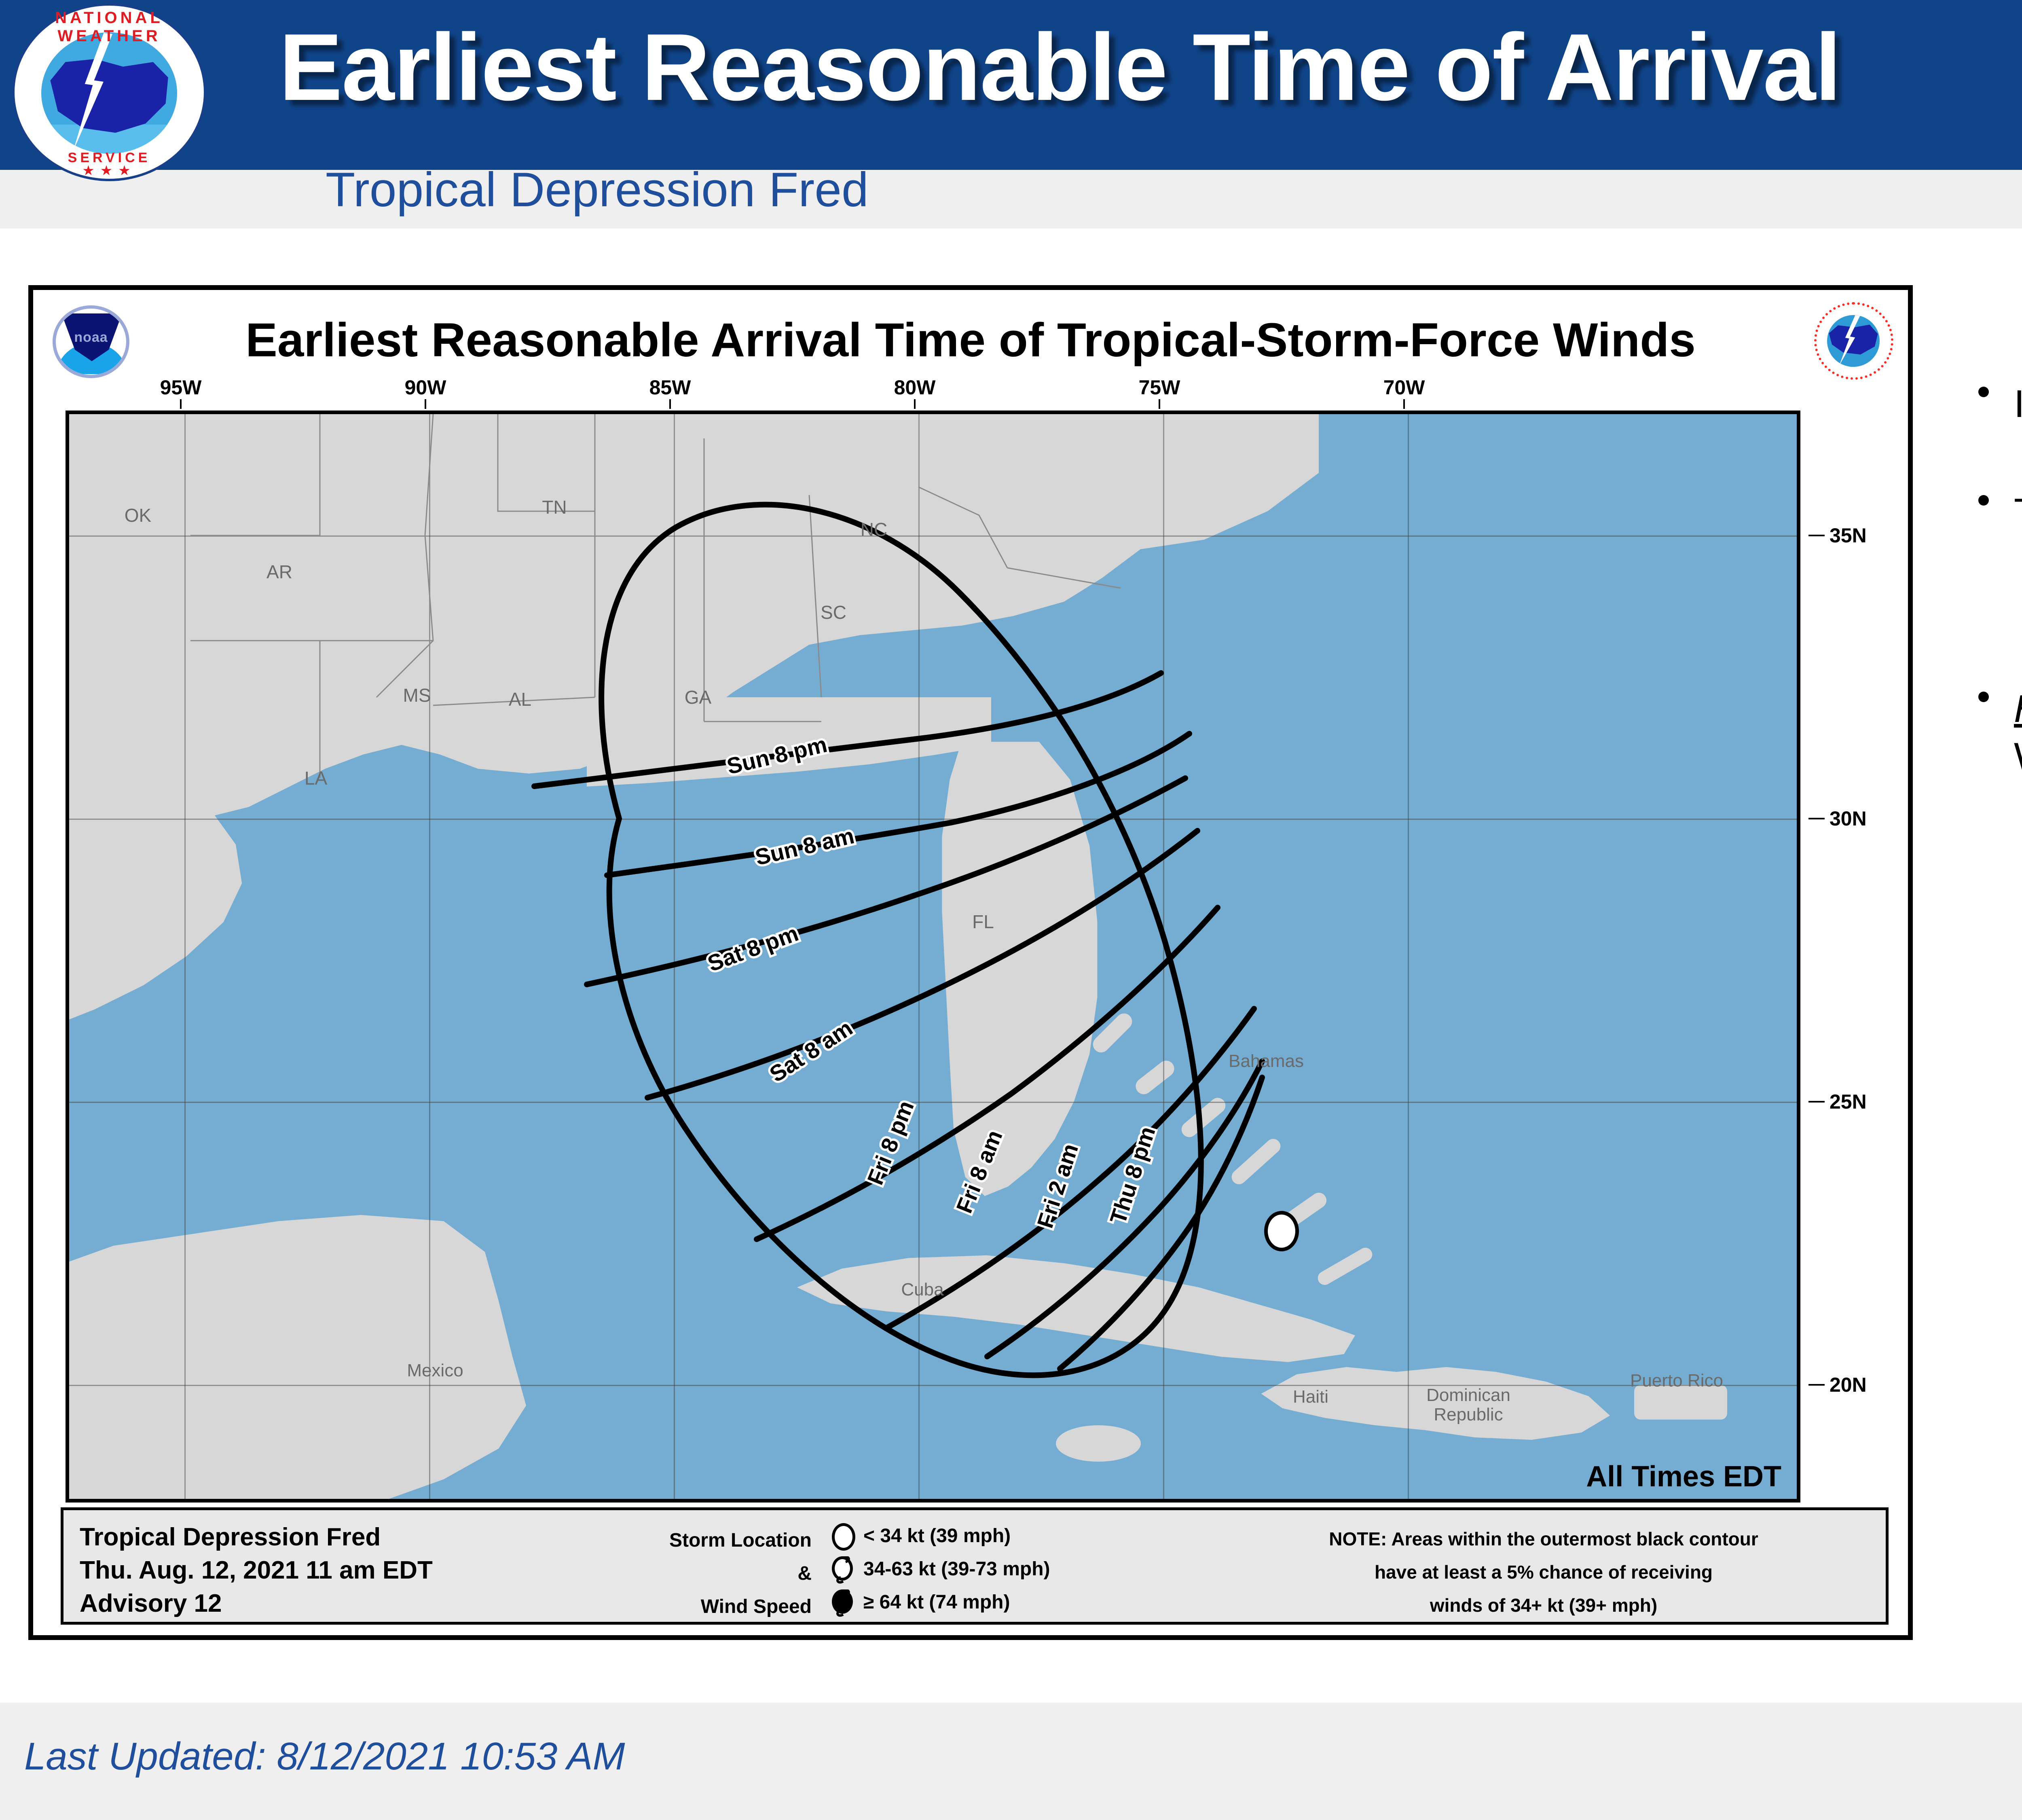 The width and height of the screenshot is (2022, 1820). I want to click on legend-storm-location-label: Storm Location, so click(740, 1540).